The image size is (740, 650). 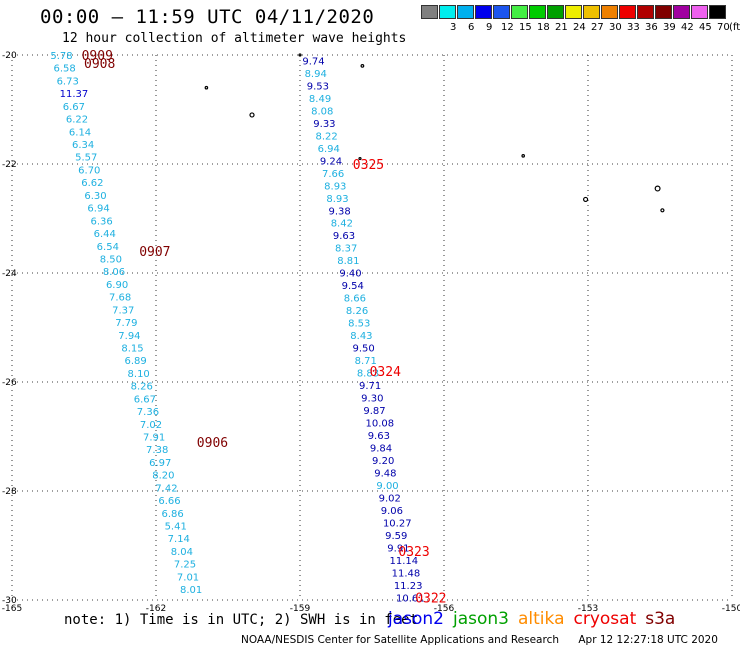 I want to click on wave-height-value: 10.27, so click(x=397, y=523).